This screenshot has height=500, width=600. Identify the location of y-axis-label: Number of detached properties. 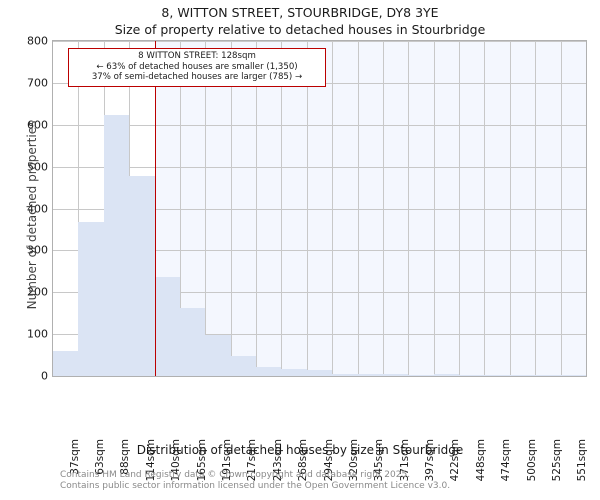
(32, 215).